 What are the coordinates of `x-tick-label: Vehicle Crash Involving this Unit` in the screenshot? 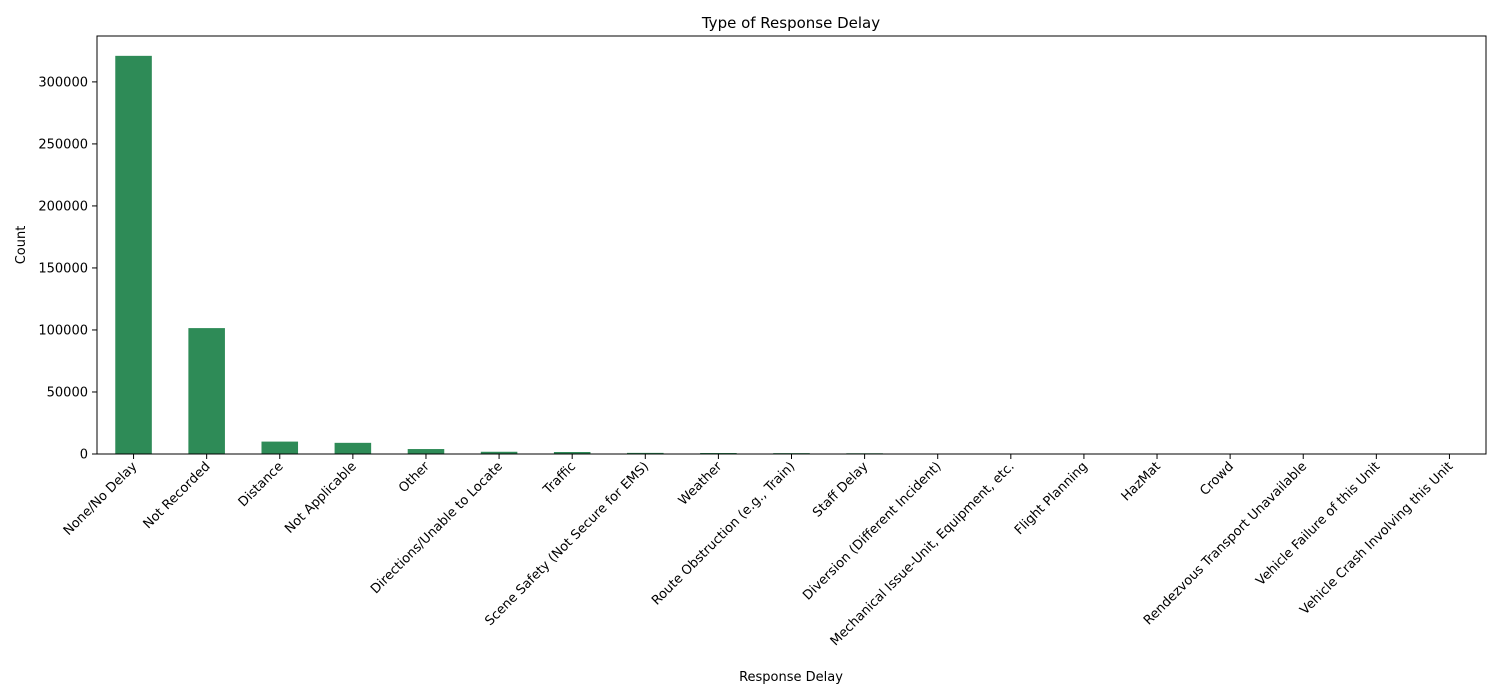 It's located at (1376, 538).